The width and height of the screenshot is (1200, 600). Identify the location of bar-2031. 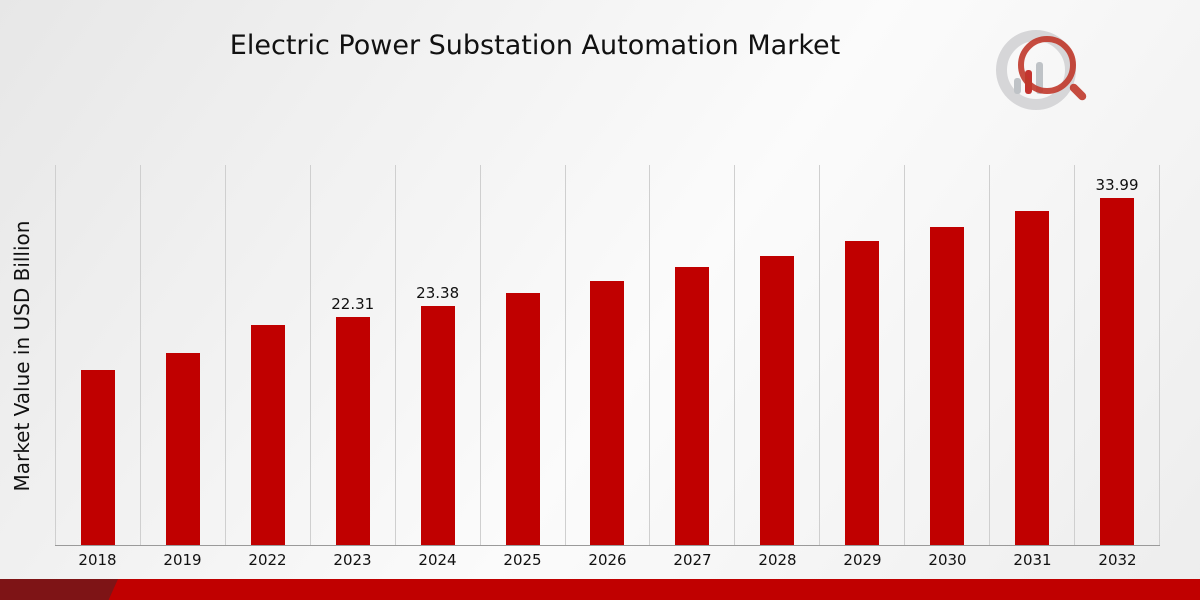
(1032, 377).